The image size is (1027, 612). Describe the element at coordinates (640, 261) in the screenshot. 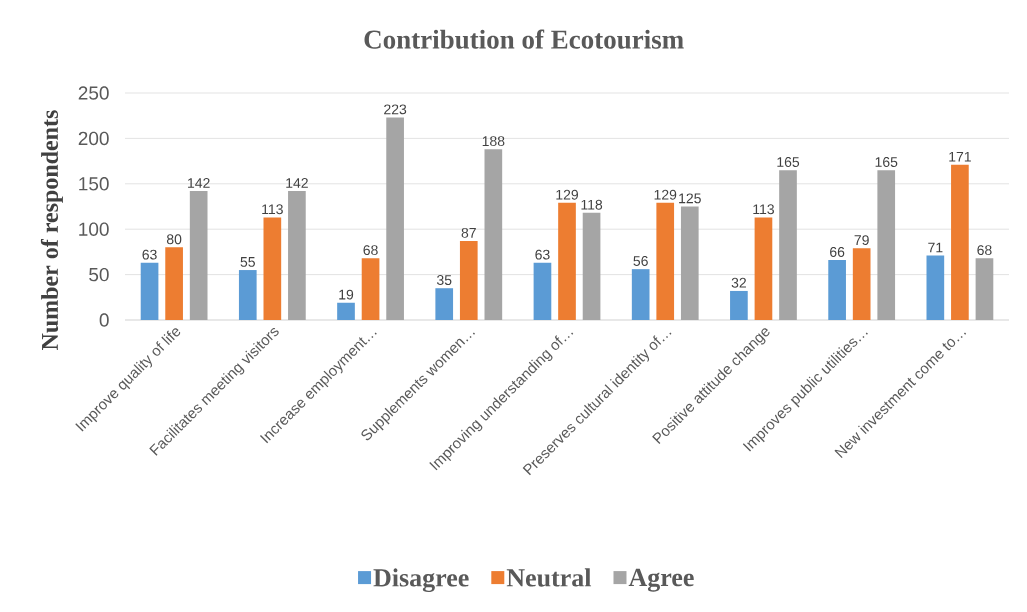

I see `data-label: 56` at that location.